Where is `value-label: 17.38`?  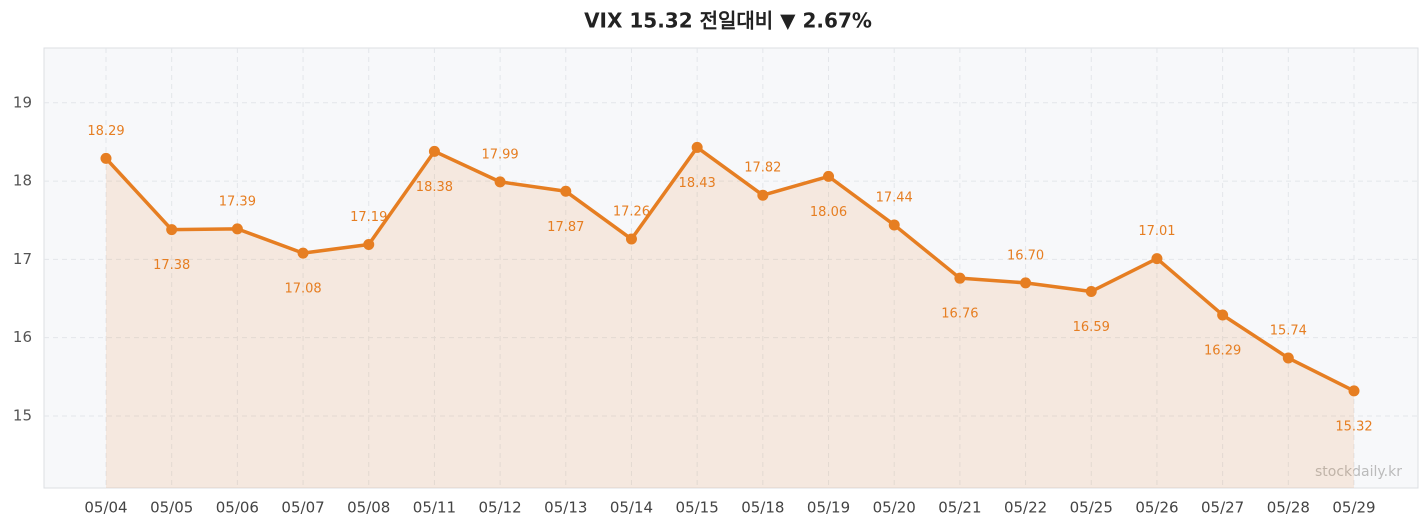 value-label: 17.38 is located at coordinates (171, 265).